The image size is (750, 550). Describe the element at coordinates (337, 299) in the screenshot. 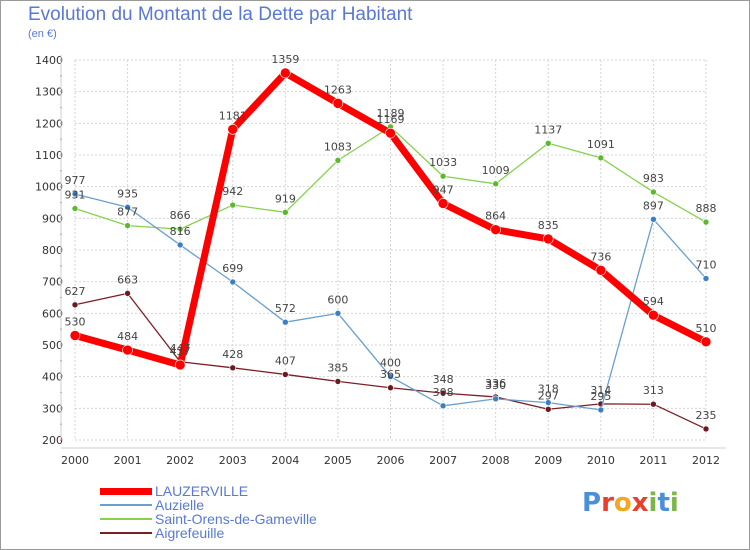

I see `data-label: 600` at that location.